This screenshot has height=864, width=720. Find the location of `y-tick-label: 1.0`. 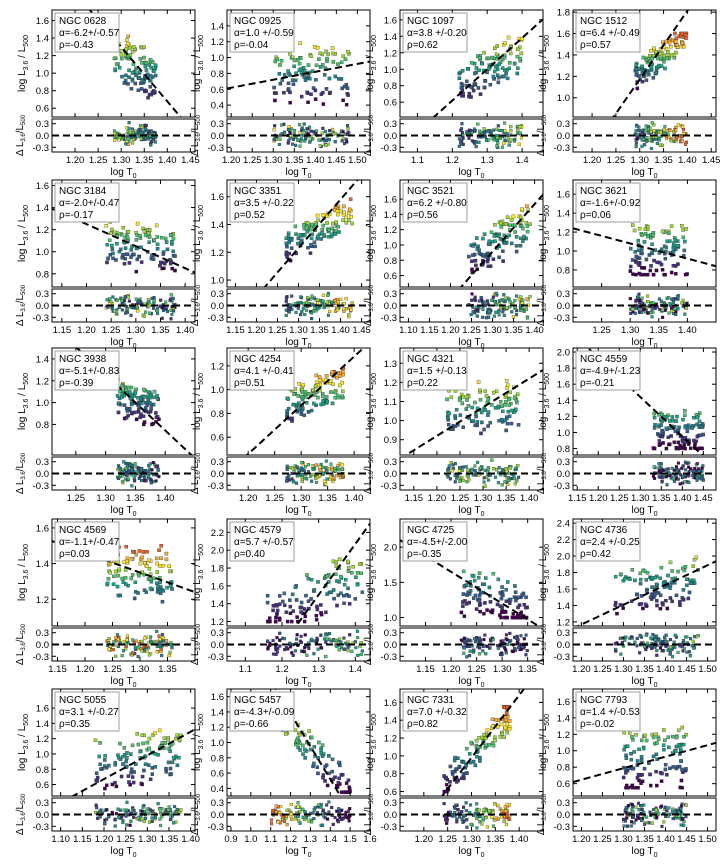

y-tick-label: 1.0 is located at coordinates (390, 245).